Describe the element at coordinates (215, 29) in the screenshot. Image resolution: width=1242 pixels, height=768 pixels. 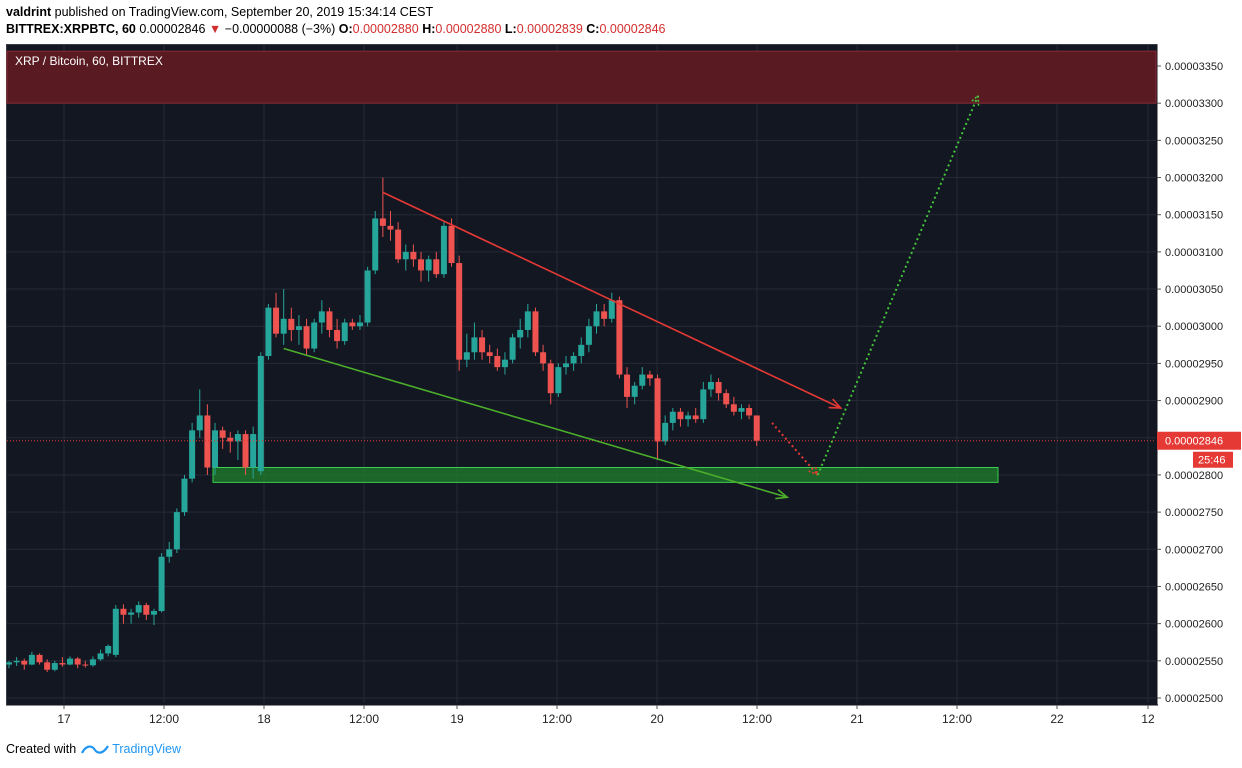
I see `down-arrow-icon: ▼` at that location.